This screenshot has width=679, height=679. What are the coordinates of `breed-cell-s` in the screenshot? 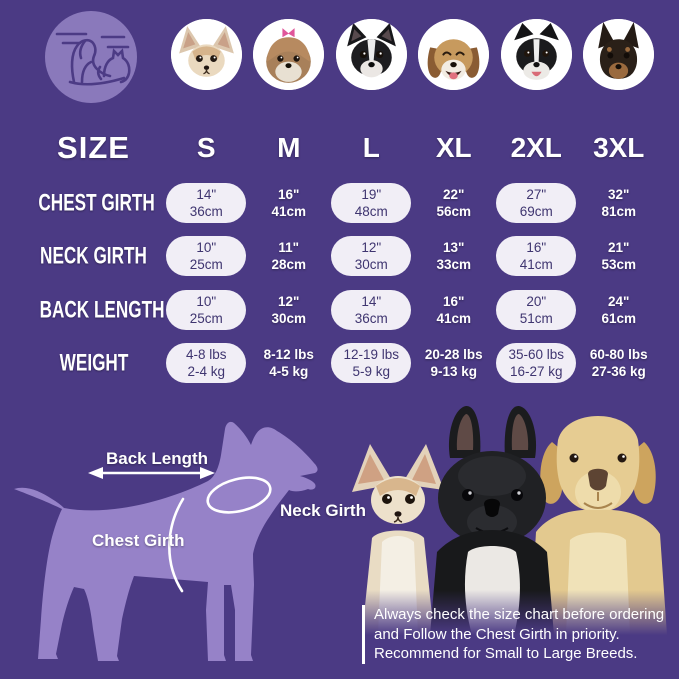 It's located at (206, 54).